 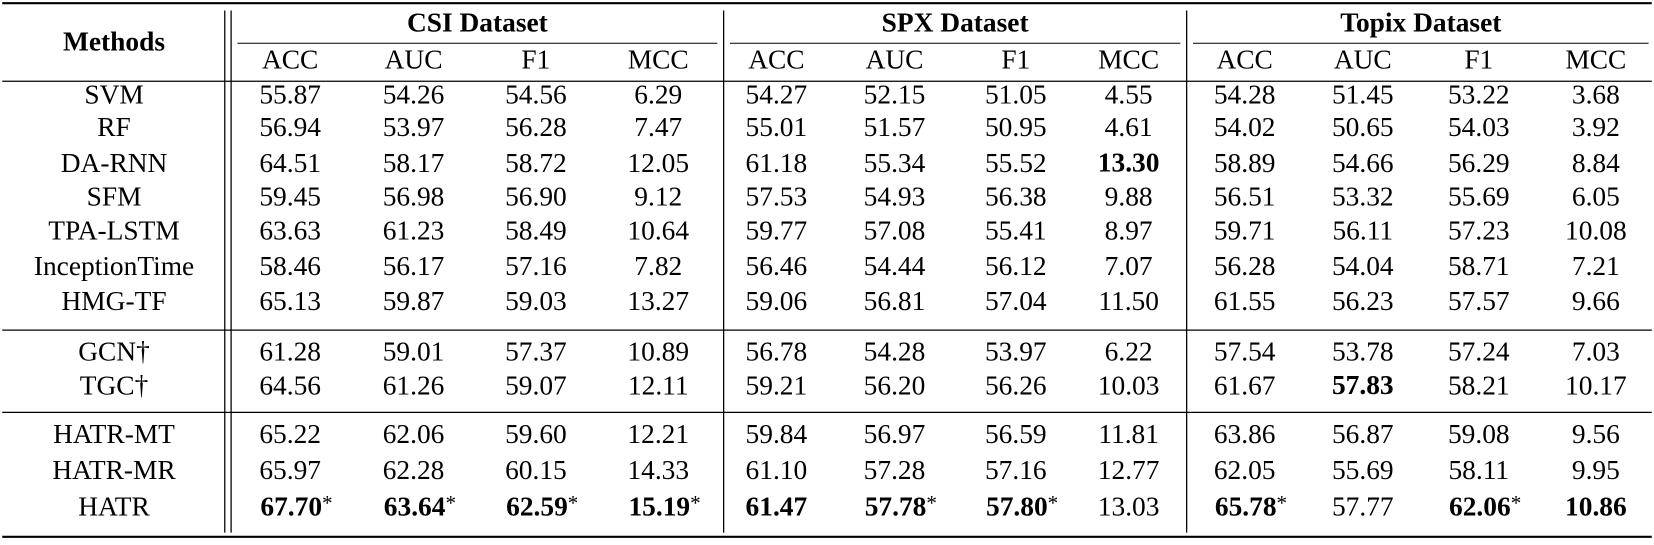 What do you see at coordinates (296, 506) in the screenshot?
I see `cell-value: 67.70*` at bounding box center [296, 506].